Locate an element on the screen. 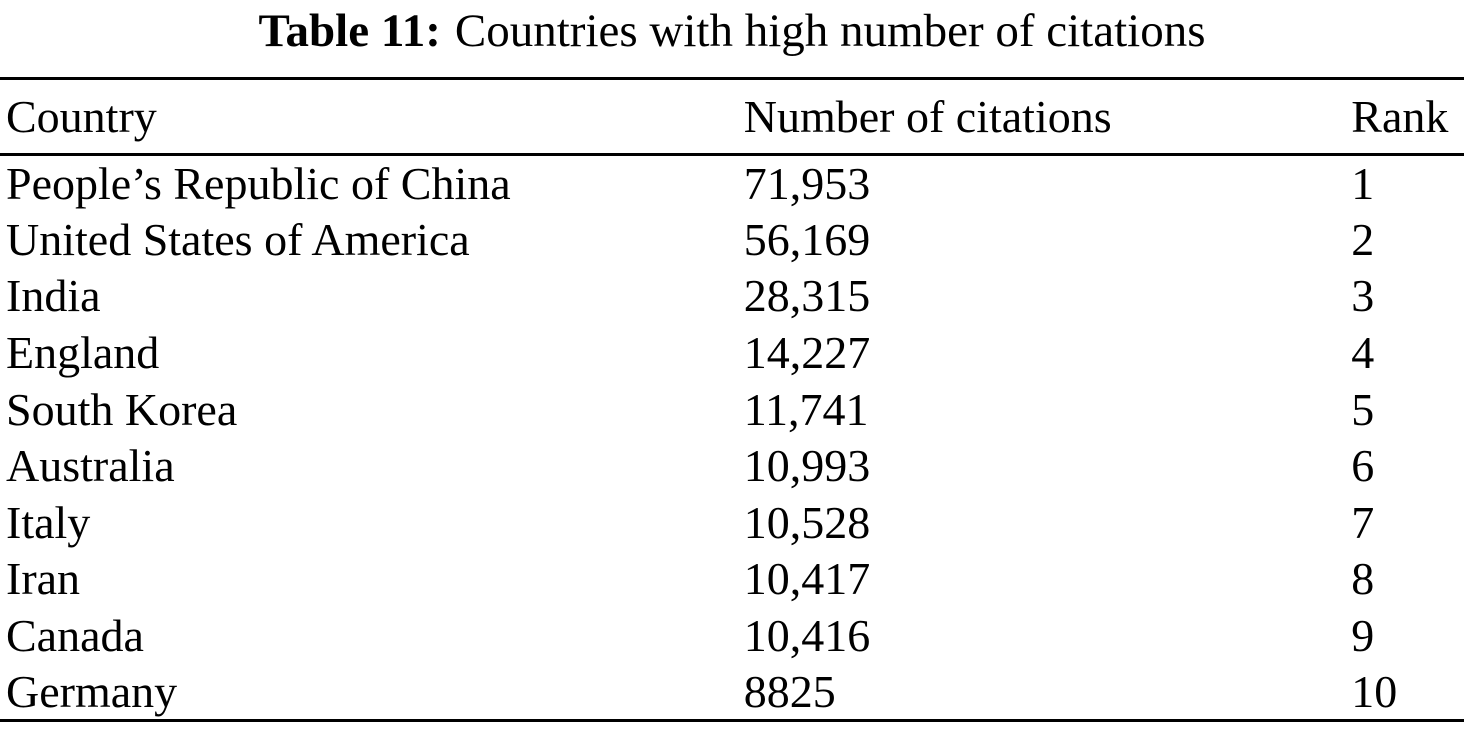 The height and width of the screenshot is (733, 1464). country-cell: Canada is located at coordinates (75, 636).